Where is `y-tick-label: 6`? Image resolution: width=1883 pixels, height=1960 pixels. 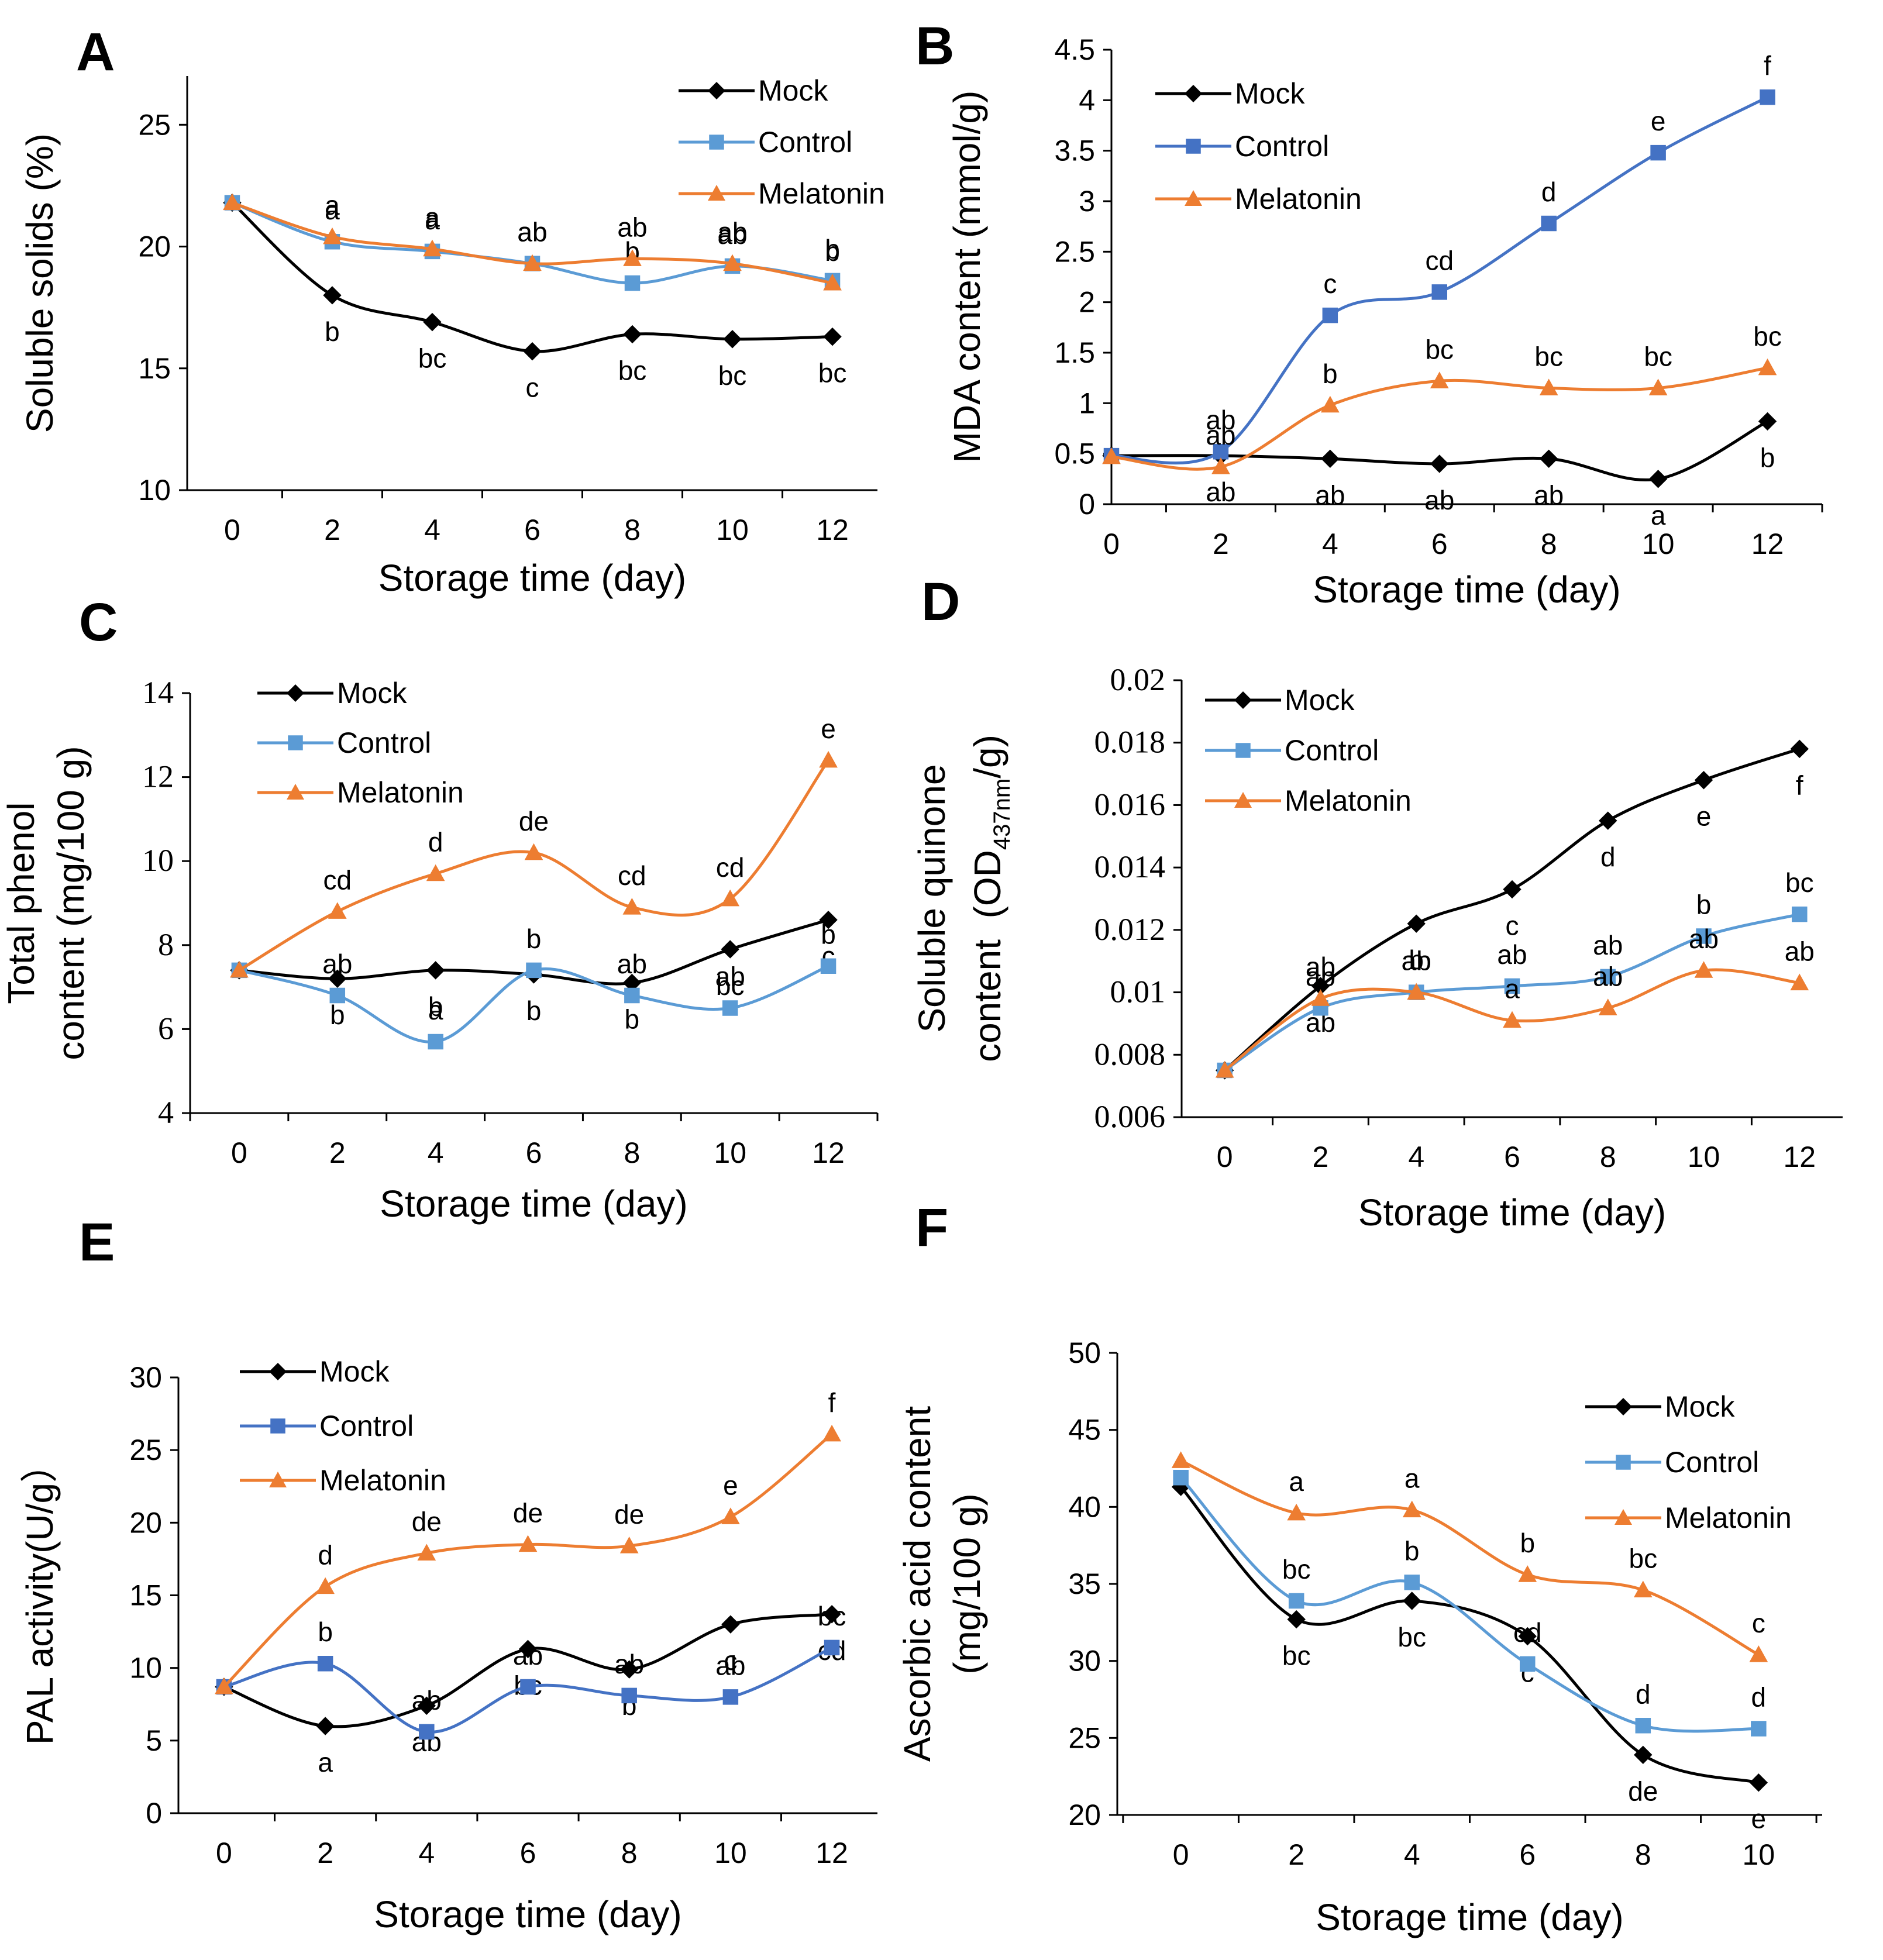 y-tick-label: 6 is located at coordinates (166, 1028).